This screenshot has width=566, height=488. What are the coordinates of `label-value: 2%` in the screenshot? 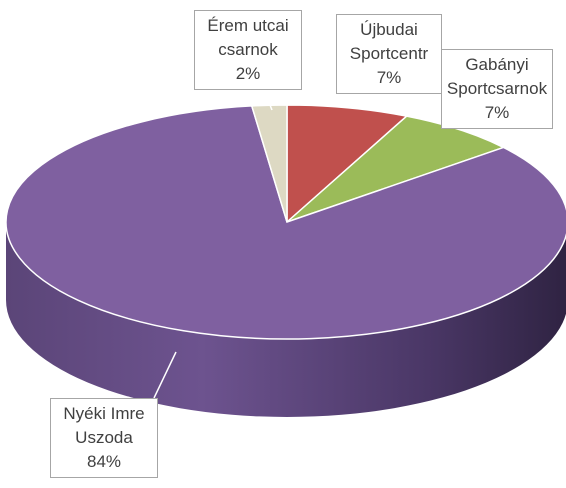 It's located at (248, 73).